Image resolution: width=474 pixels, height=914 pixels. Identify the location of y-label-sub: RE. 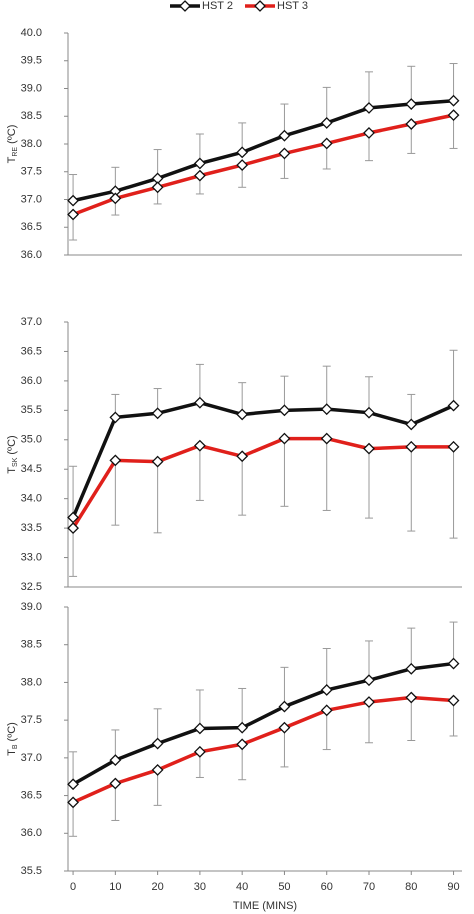
(15, 152).